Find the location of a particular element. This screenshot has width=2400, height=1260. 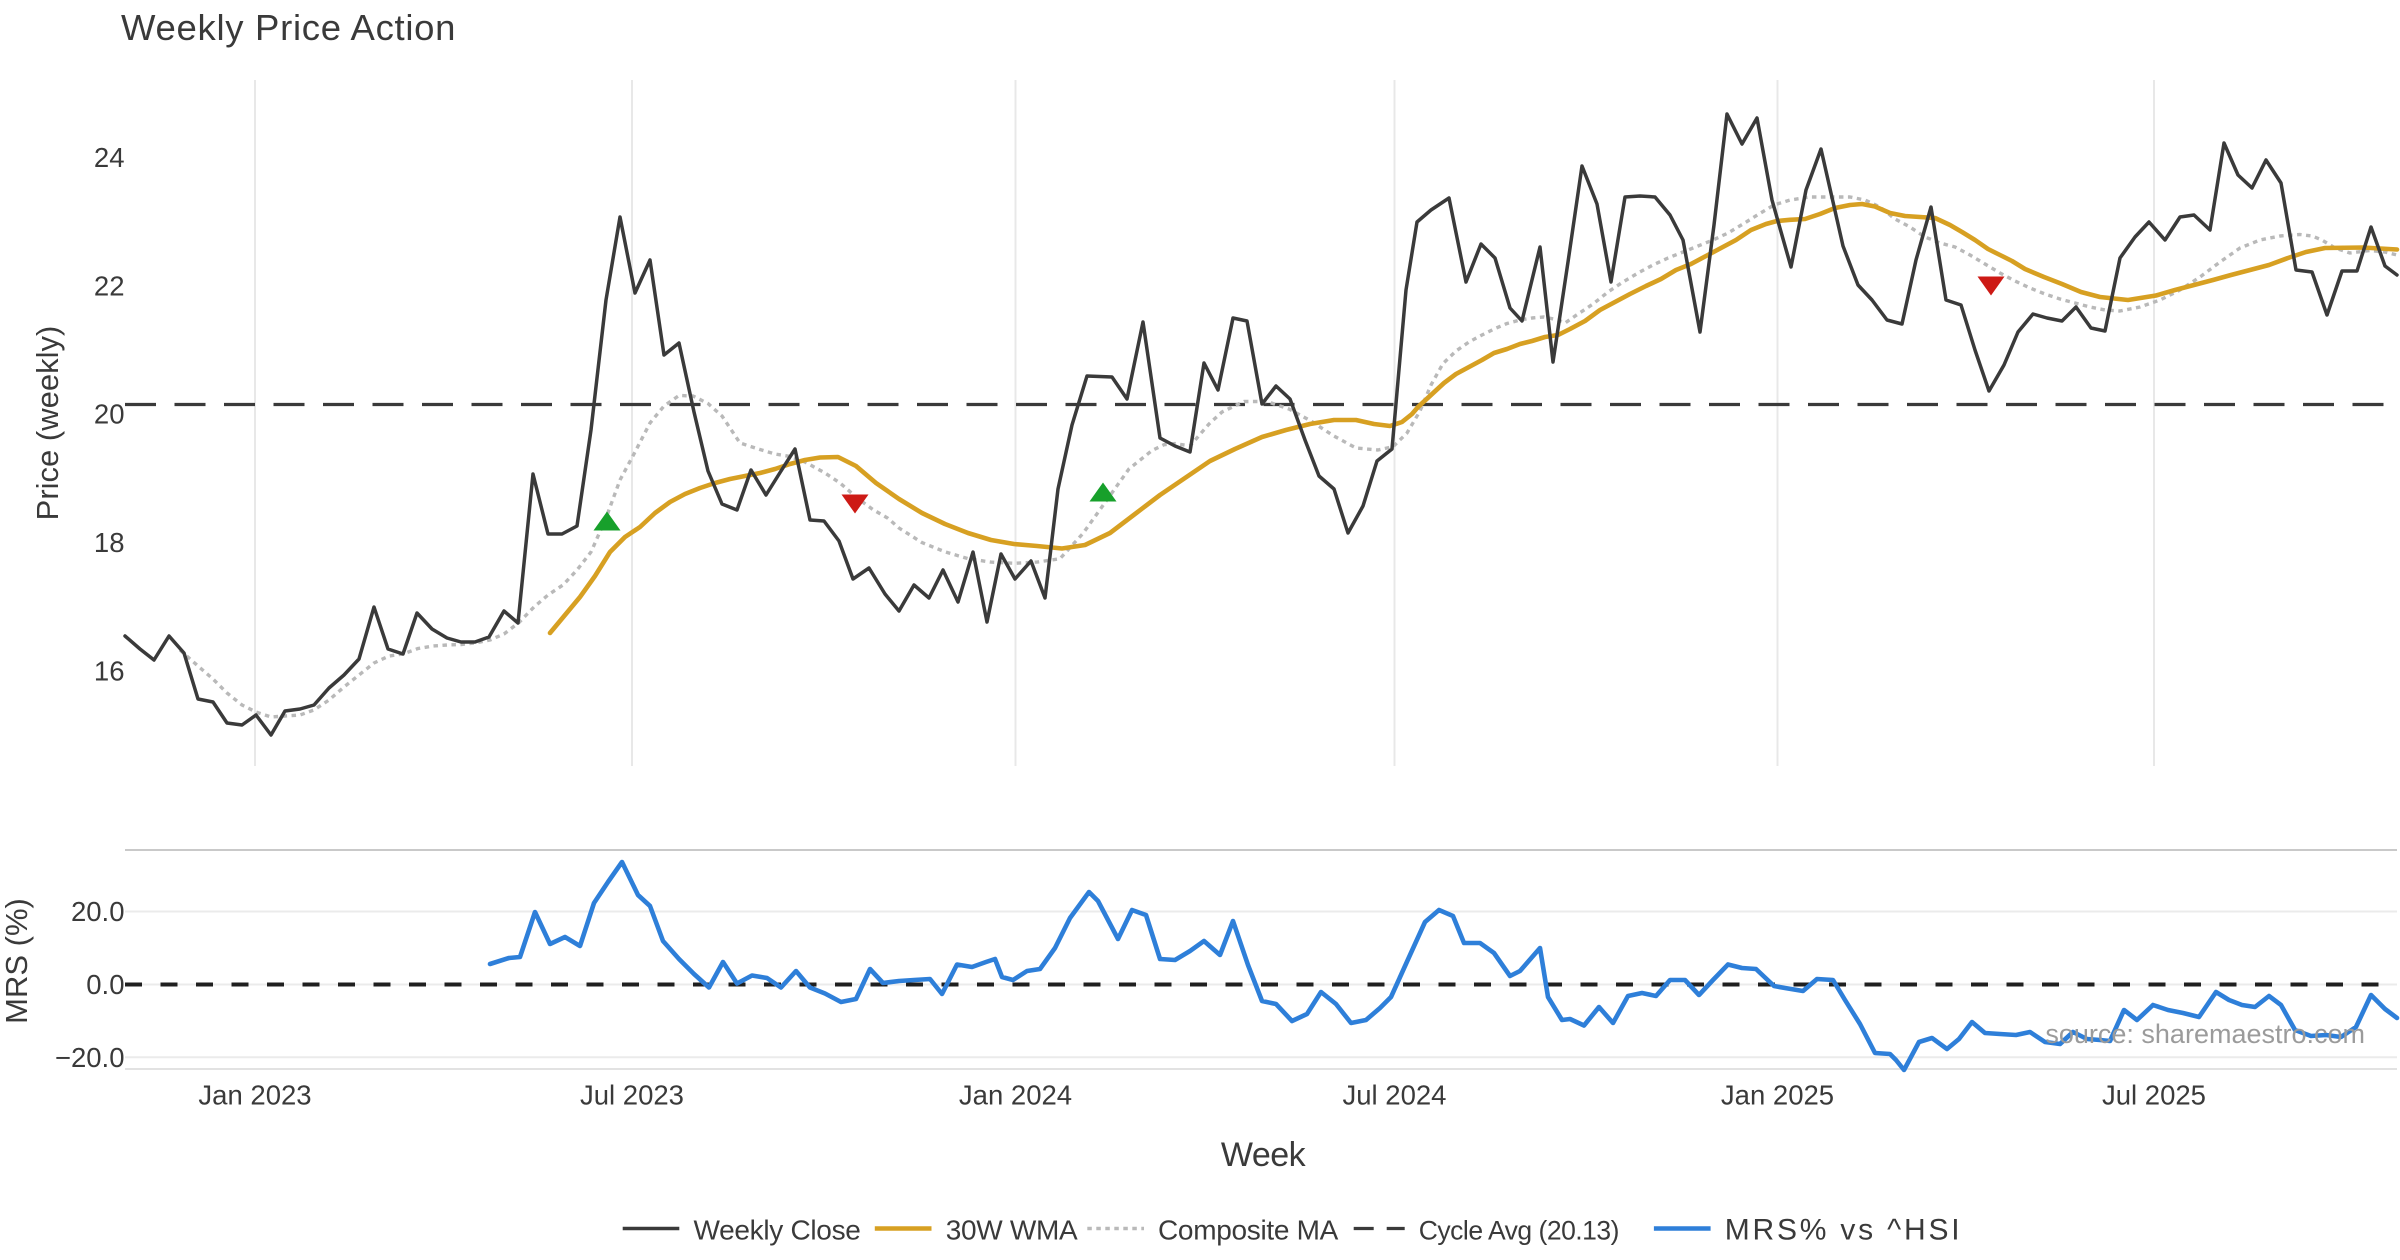

svg-text: MRS% vs ^HSI is located at coordinates (1844, 1230).